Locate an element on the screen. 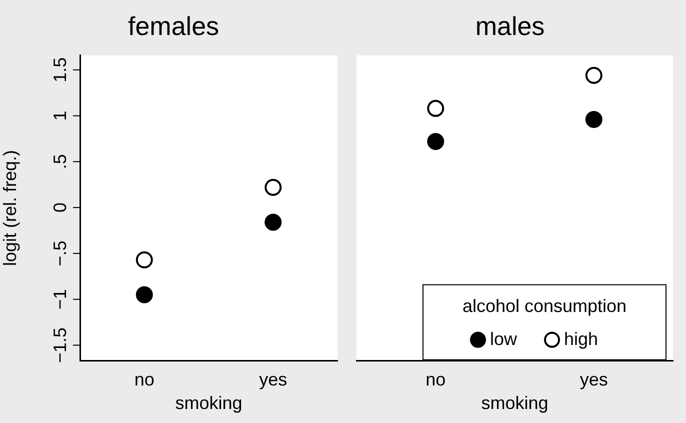 This screenshot has width=686, height=423. y-tick-label: 1 is located at coordinates (60, 115).